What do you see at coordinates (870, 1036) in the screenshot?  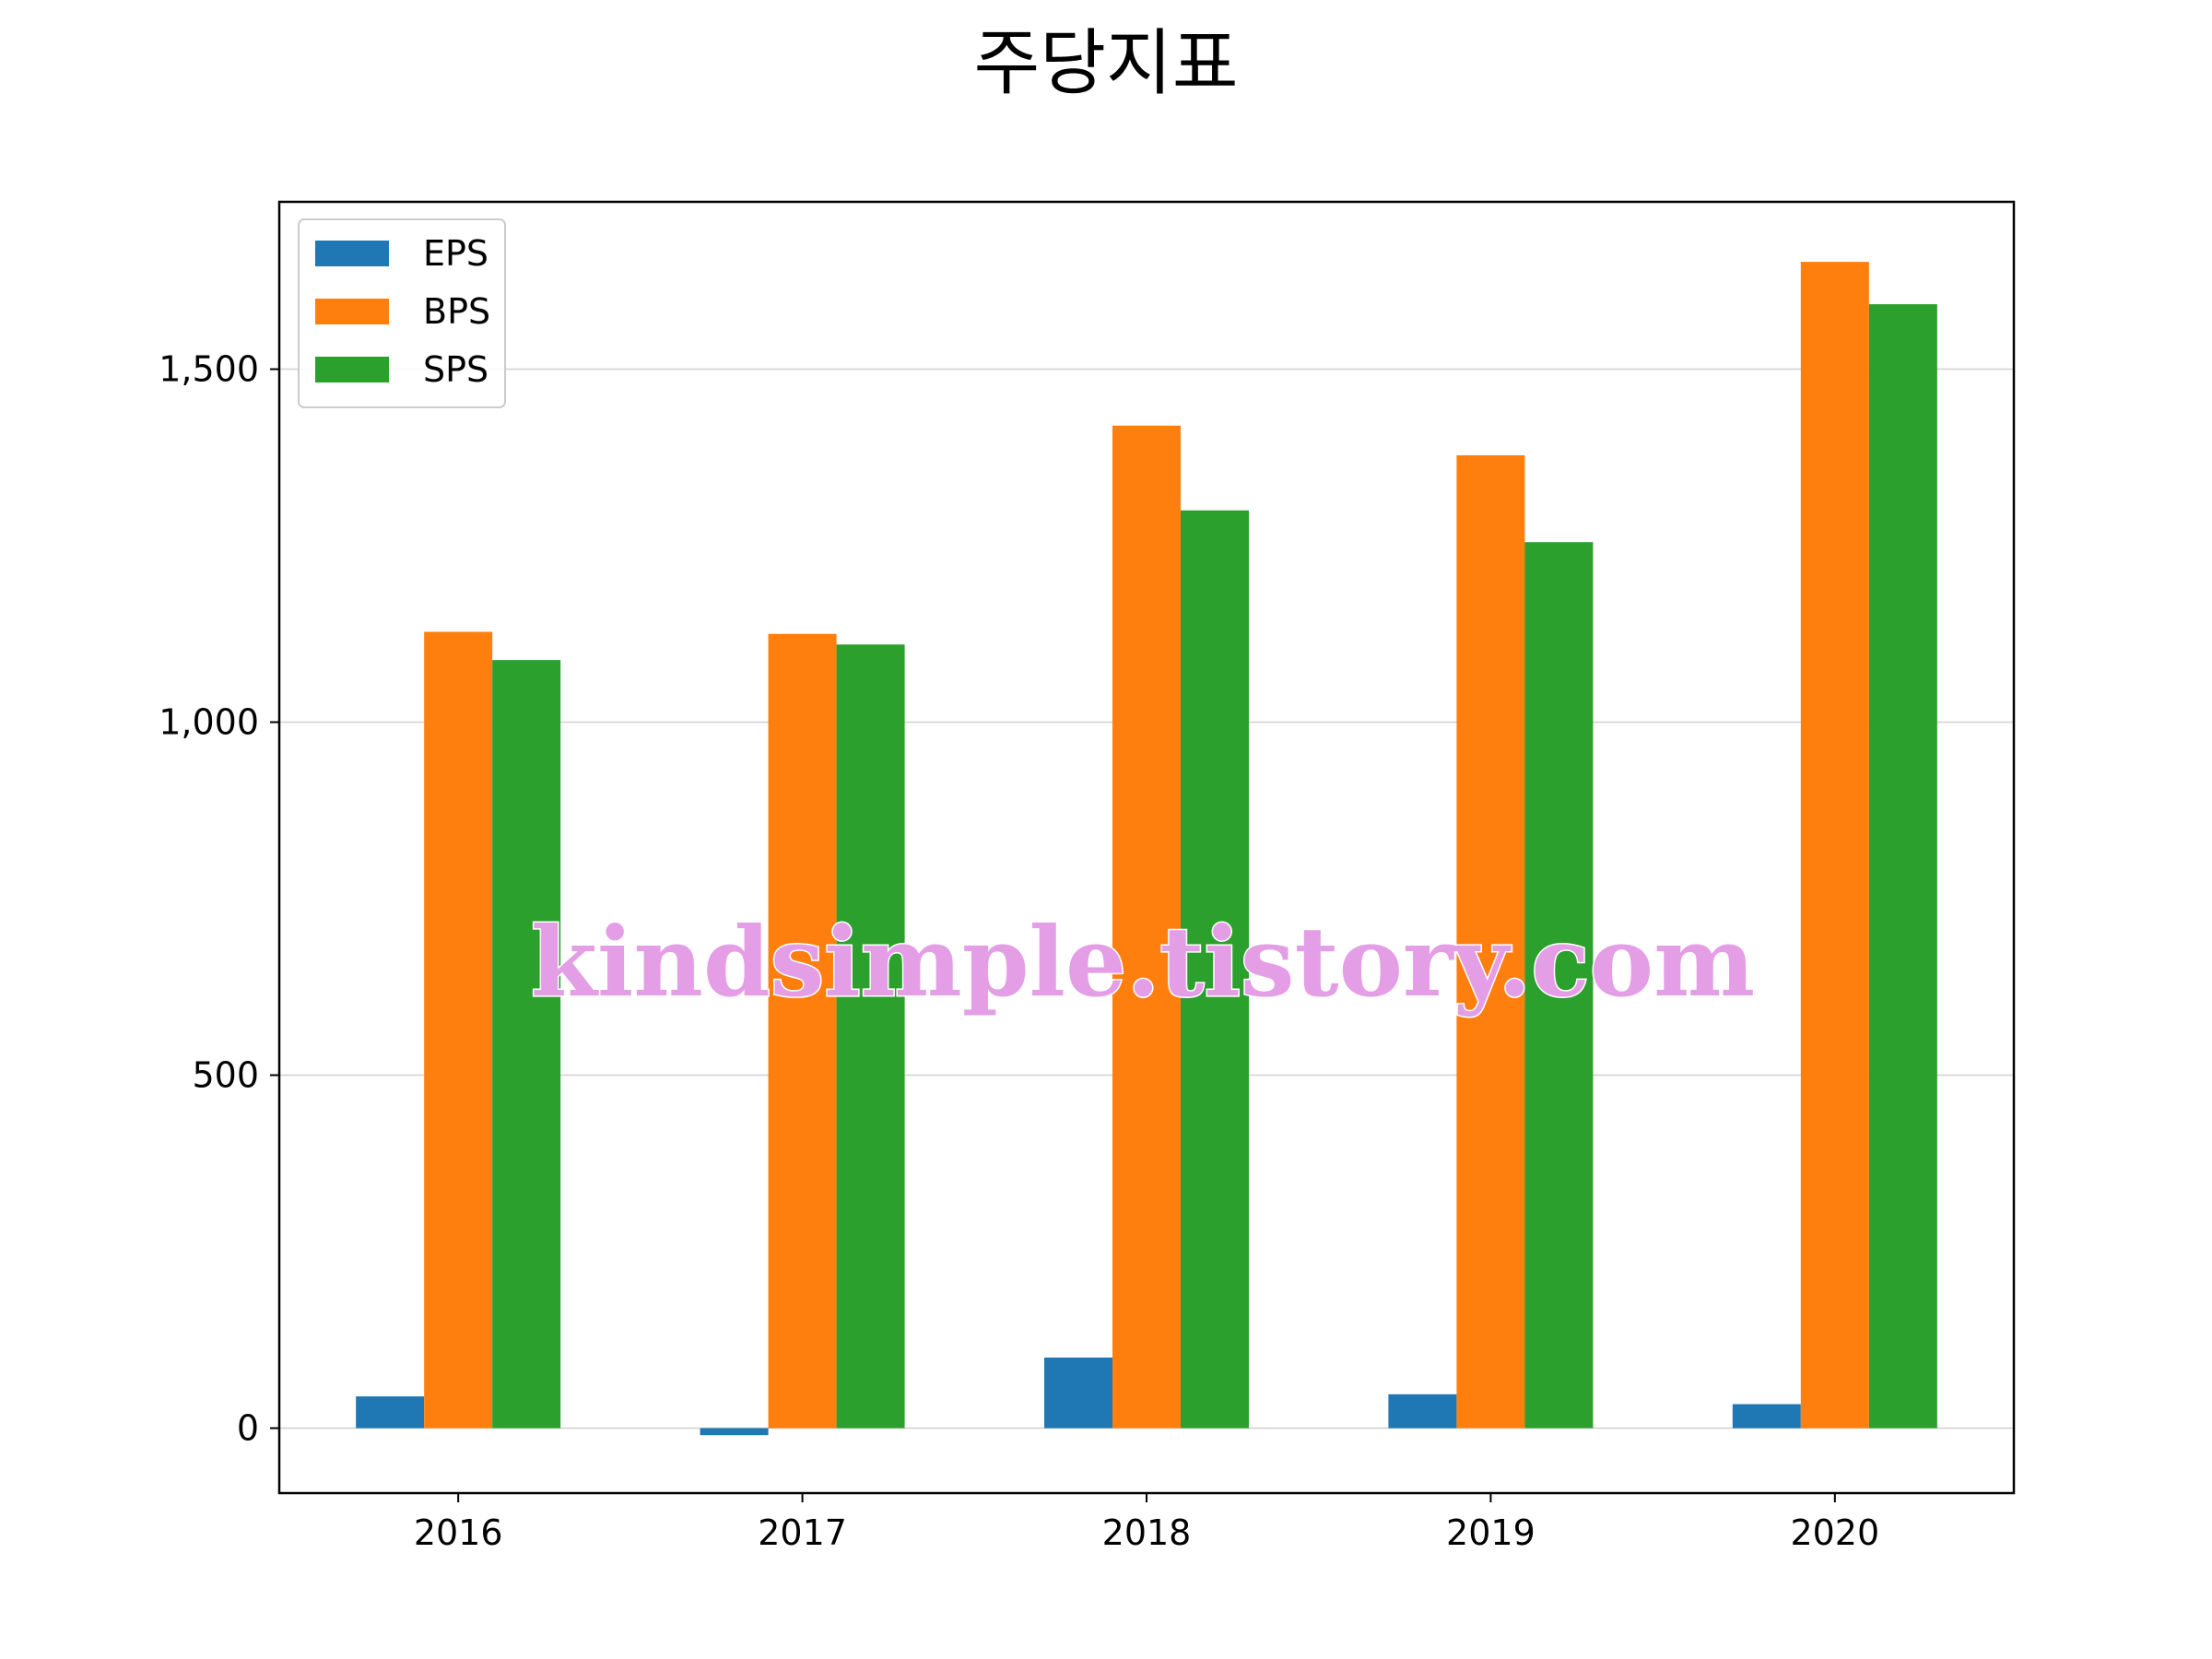 I see `bar-sps-2017` at bounding box center [870, 1036].